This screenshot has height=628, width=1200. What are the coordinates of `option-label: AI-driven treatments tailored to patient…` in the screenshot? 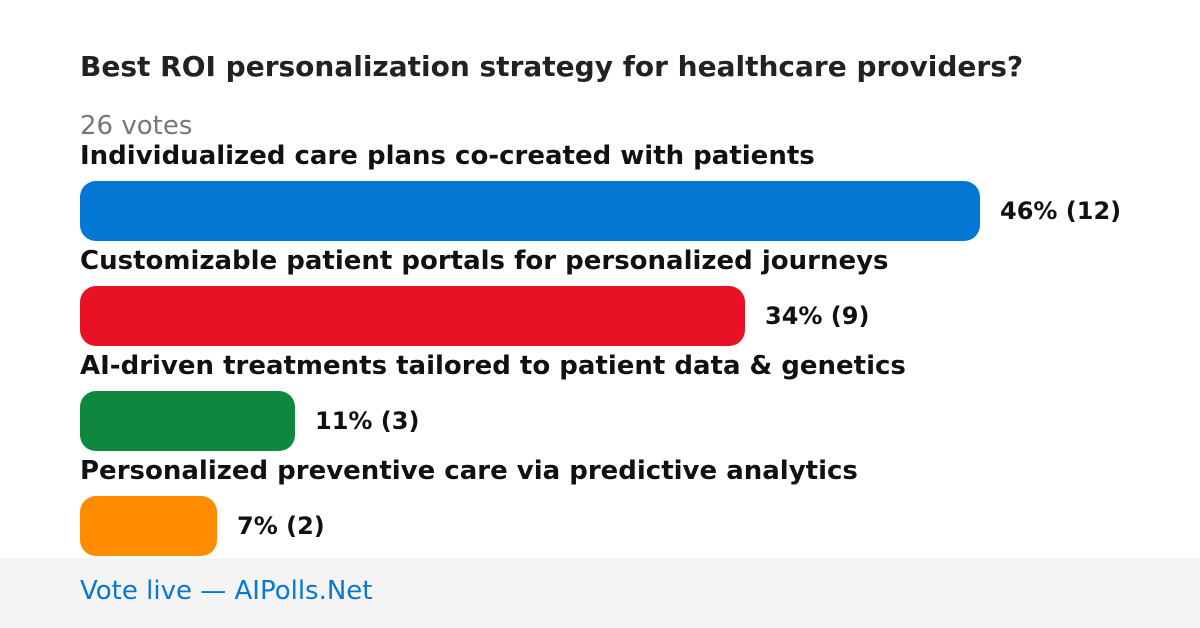 It's located at (493, 366).